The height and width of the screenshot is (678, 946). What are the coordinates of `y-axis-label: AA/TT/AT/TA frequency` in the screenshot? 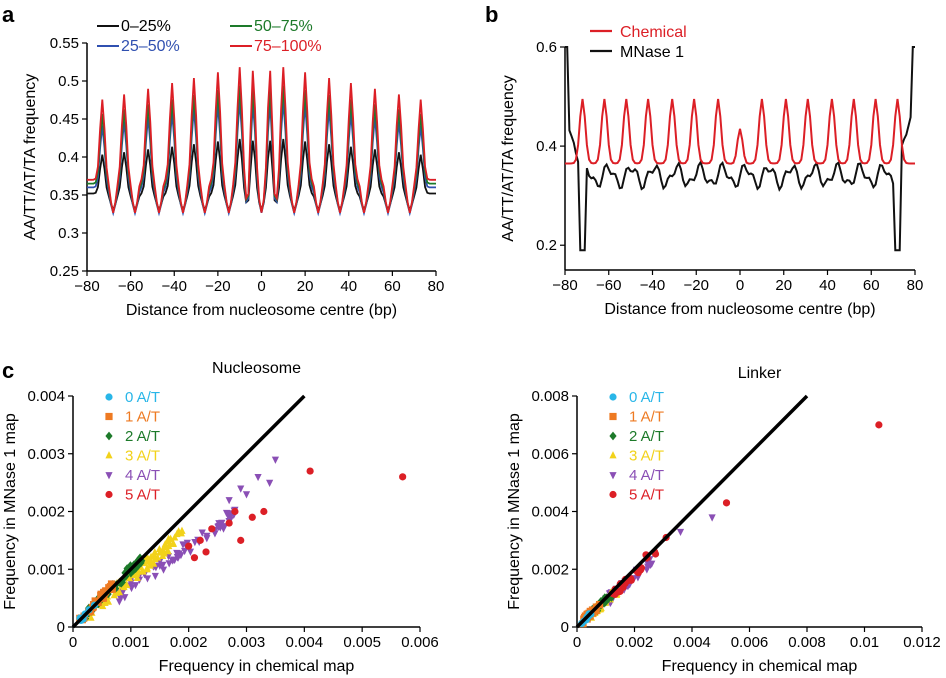 It's located at (30, 157).